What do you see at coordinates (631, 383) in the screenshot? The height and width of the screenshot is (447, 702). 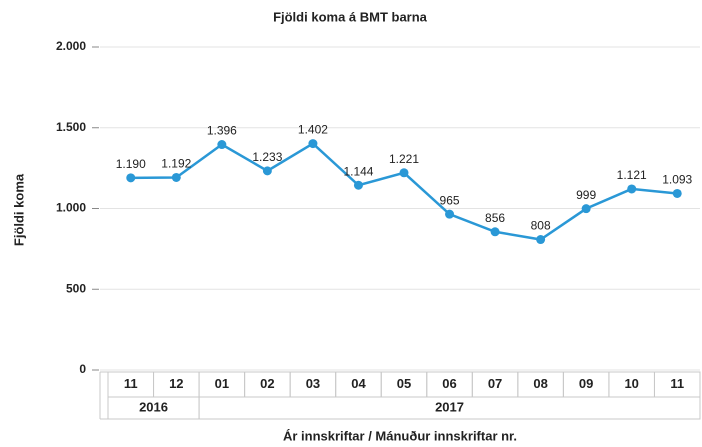 I see `x-tick-label: 10` at bounding box center [631, 383].